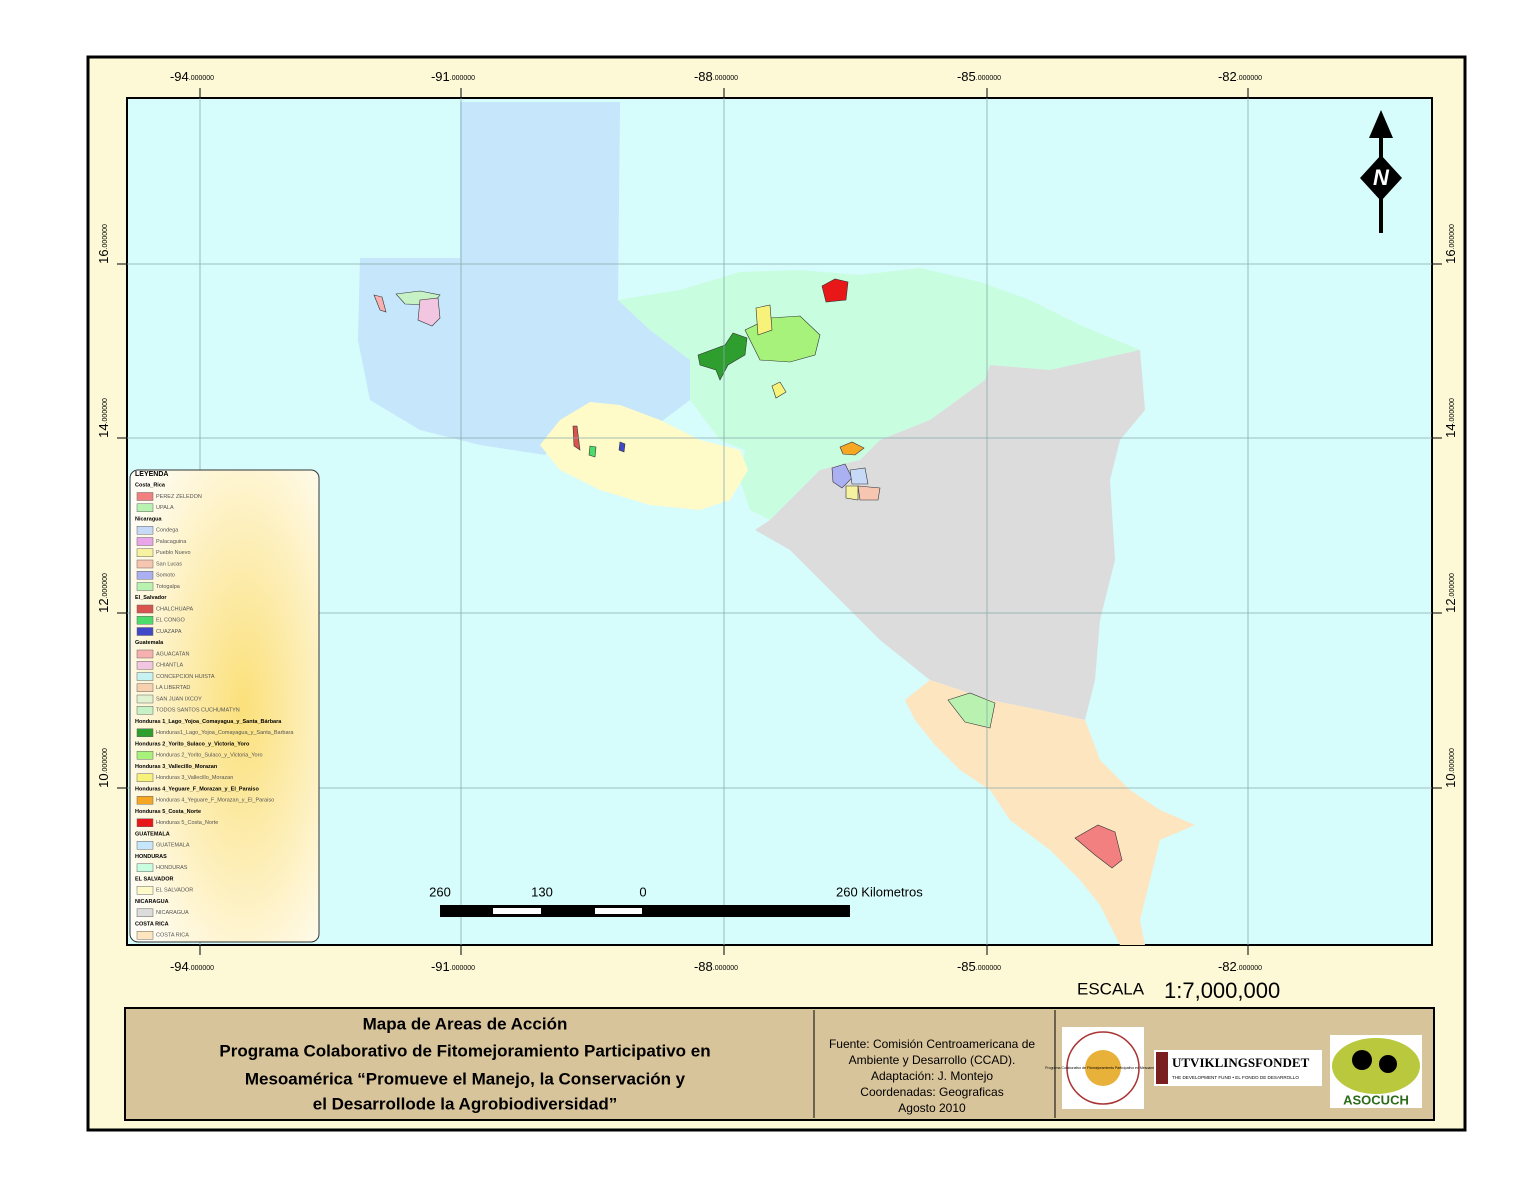  Describe the element at coordinates (224, 706) in the screenshot. I see `legend-box` at that location.